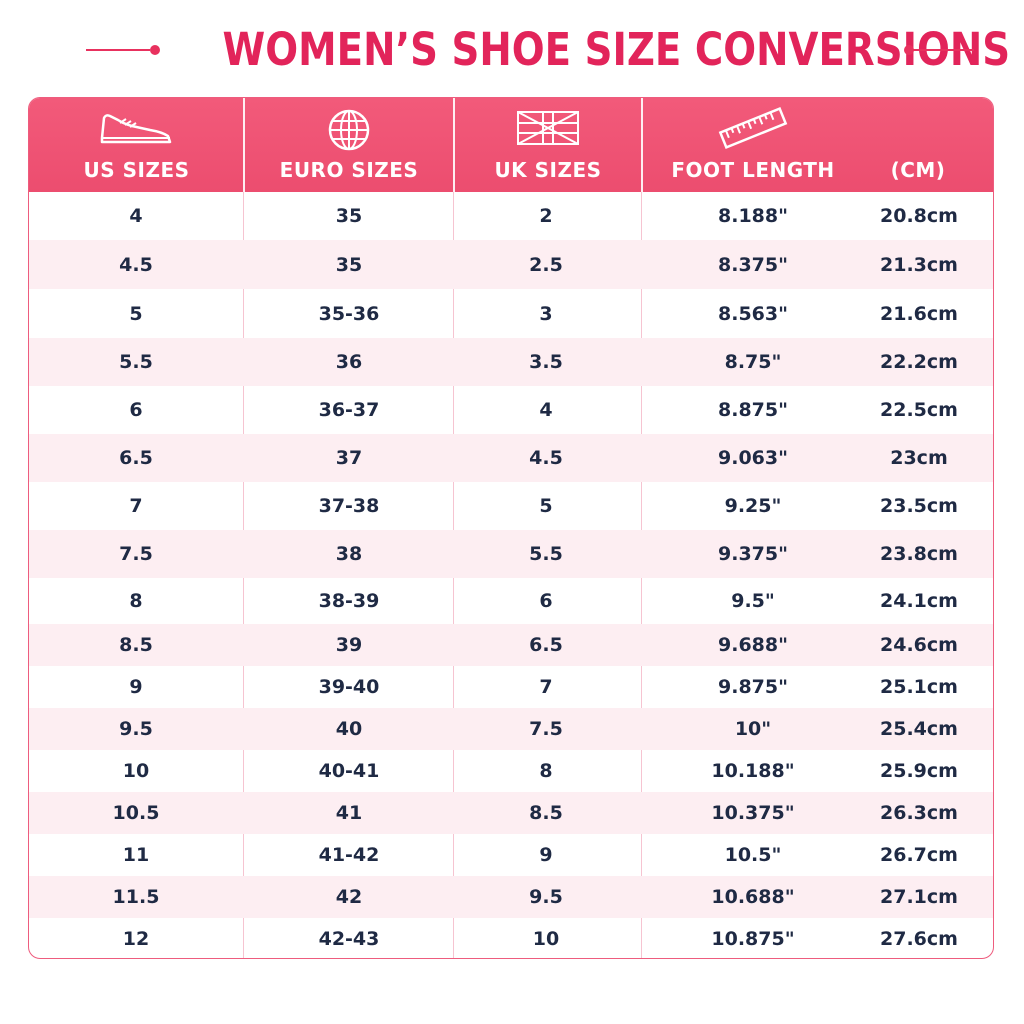 The image size is (1024, 1024). What do you see at coordinates (118, 50) in the screenshot?
I see `title-rule-left` at bounding box center [118, 50].